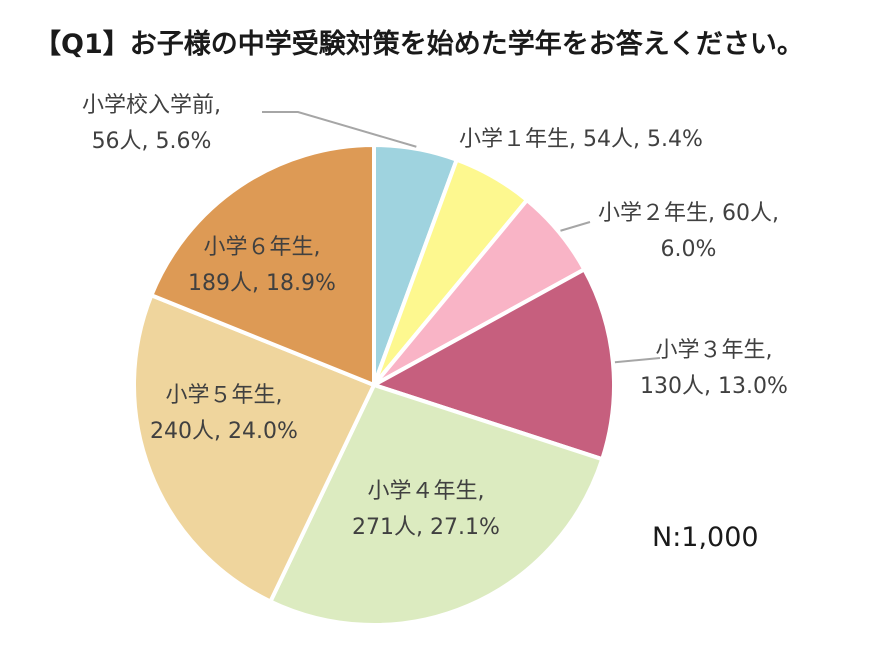 This screenshot has height=668, width=891. I want to click on data-label-line: 56人, 5.6%, so click(151, 141).